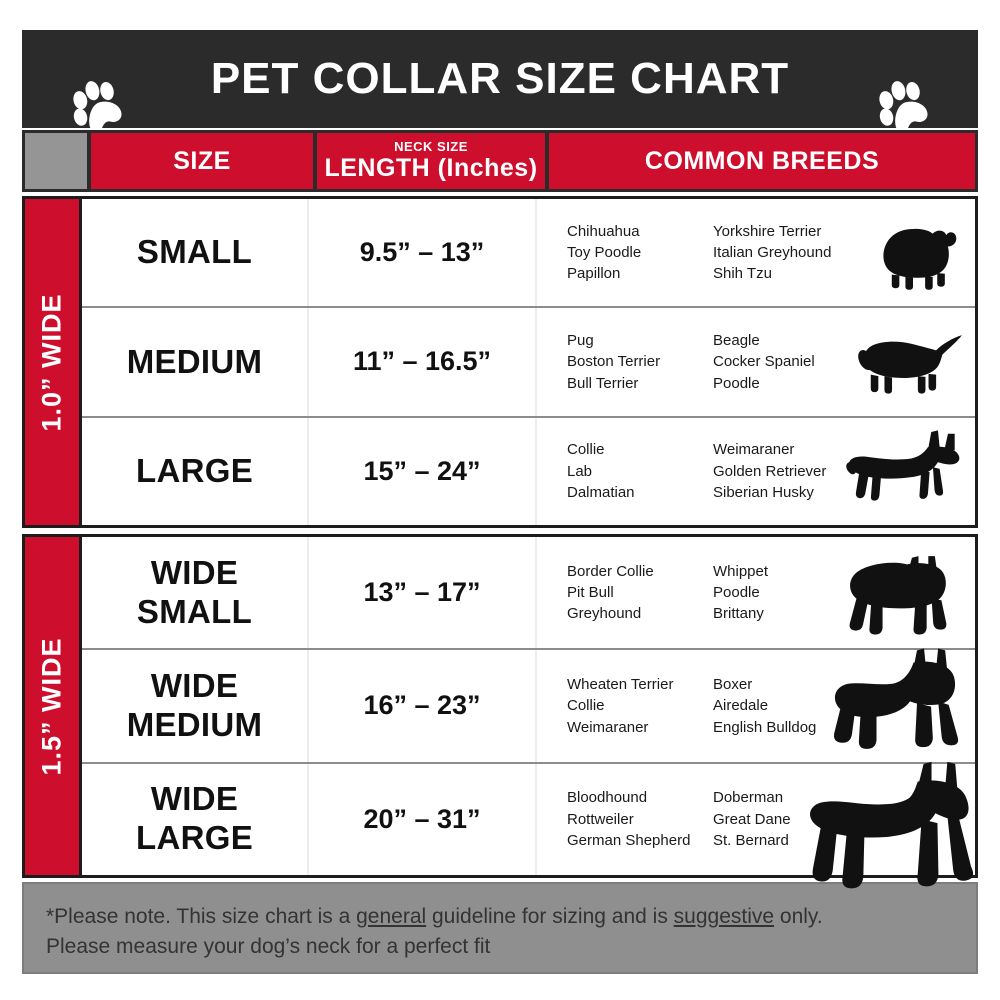 The image size is (1000, 1000). I want to click on breed-item: Shih Tzu, so click(742, 274).